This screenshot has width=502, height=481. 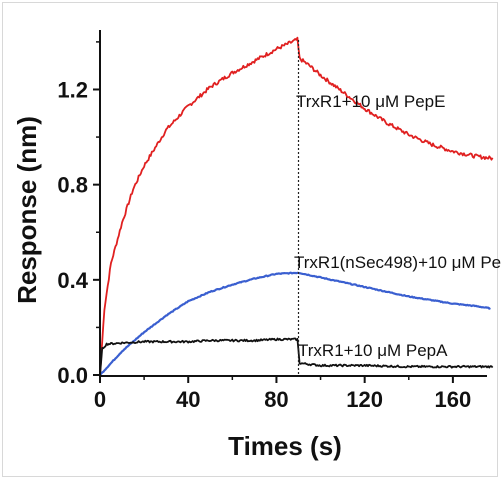 What do you see at coordinates (276, 399) in the screenshot?
I see `x-tick-label-2: 80` at bounding box center [276, 399].